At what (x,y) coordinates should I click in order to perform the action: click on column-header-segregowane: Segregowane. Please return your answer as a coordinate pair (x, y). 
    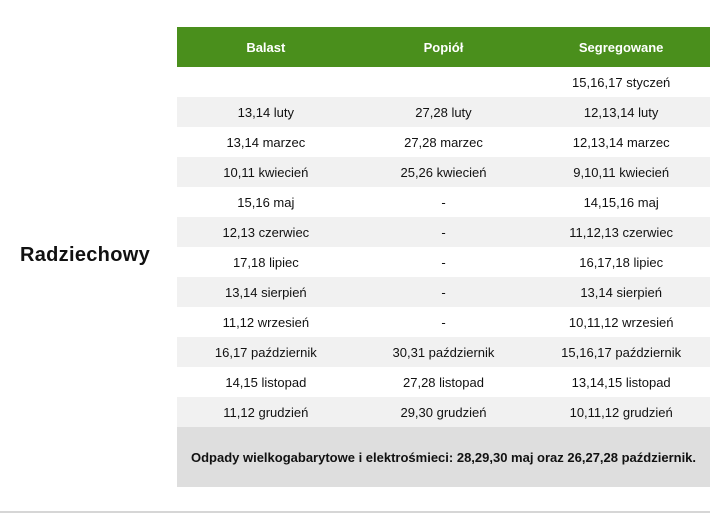
    Looking at the image, I should click on (621, 47).